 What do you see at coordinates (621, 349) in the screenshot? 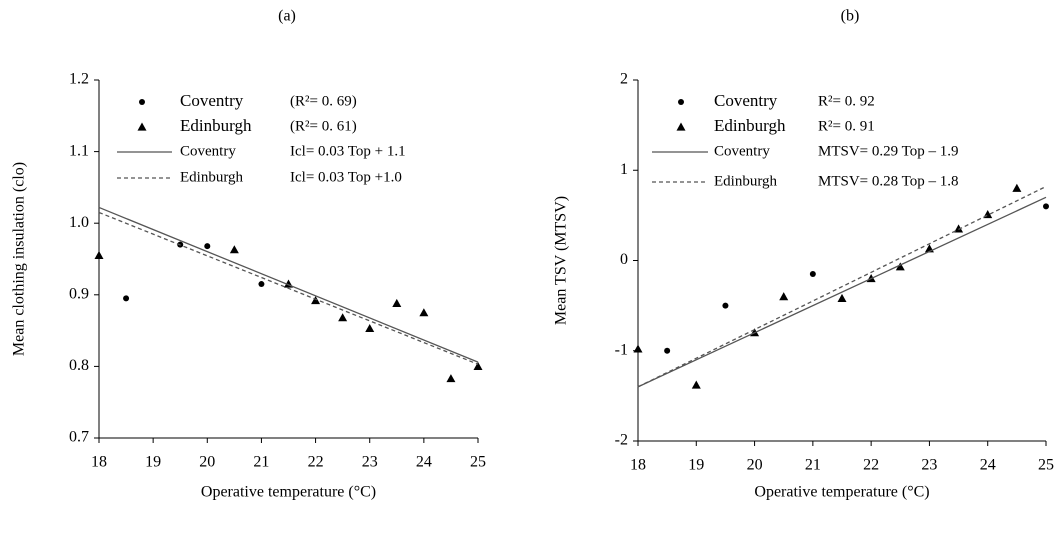
I see `y-tick-label: -1` at bounding box center [621, 349].